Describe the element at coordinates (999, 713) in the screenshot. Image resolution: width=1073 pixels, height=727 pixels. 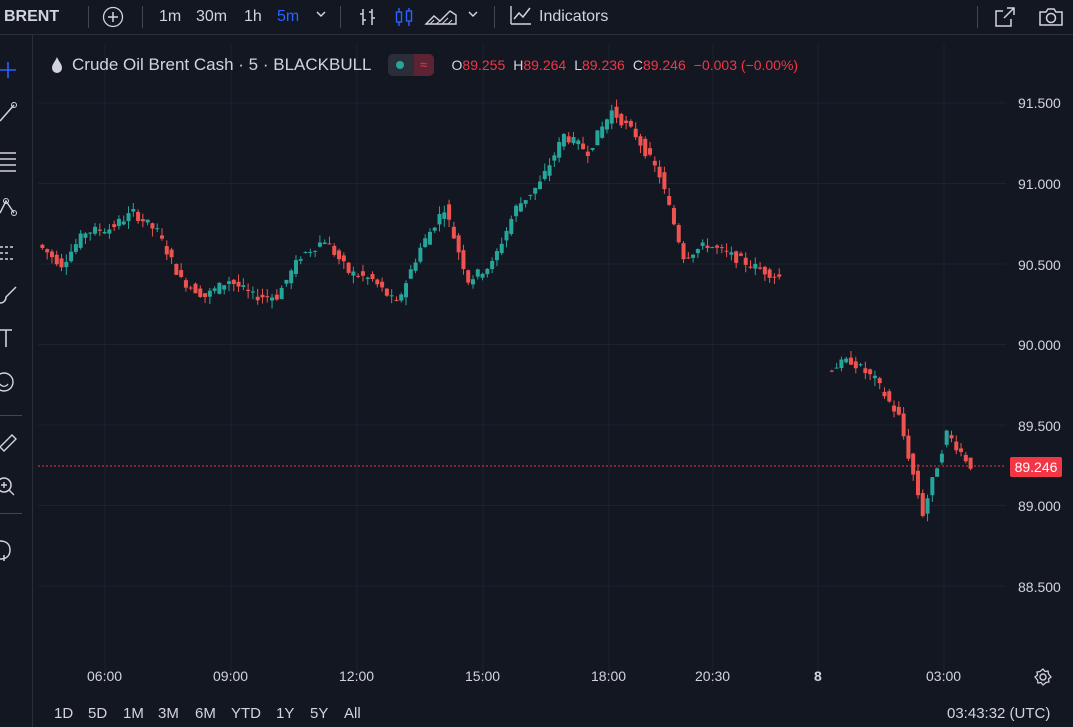
I see `utc-clock: 03:43:32 (UTC)` at that location.